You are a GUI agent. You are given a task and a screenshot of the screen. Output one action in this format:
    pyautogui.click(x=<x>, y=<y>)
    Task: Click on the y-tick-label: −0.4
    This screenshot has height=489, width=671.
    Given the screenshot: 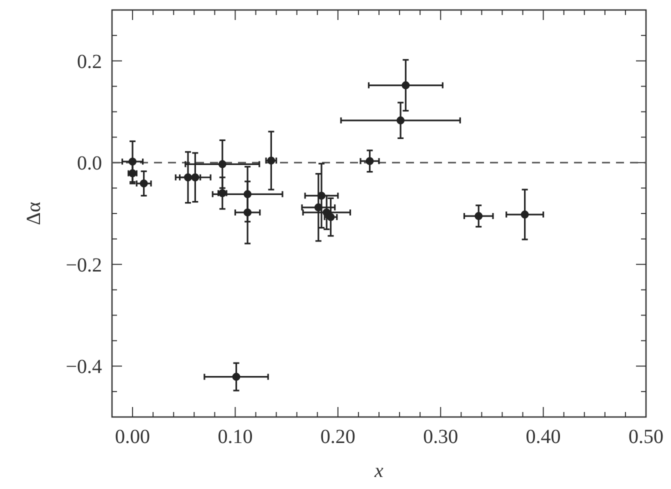 What is the action you would take?
    pyautogui.click(x=84, y=367)
    